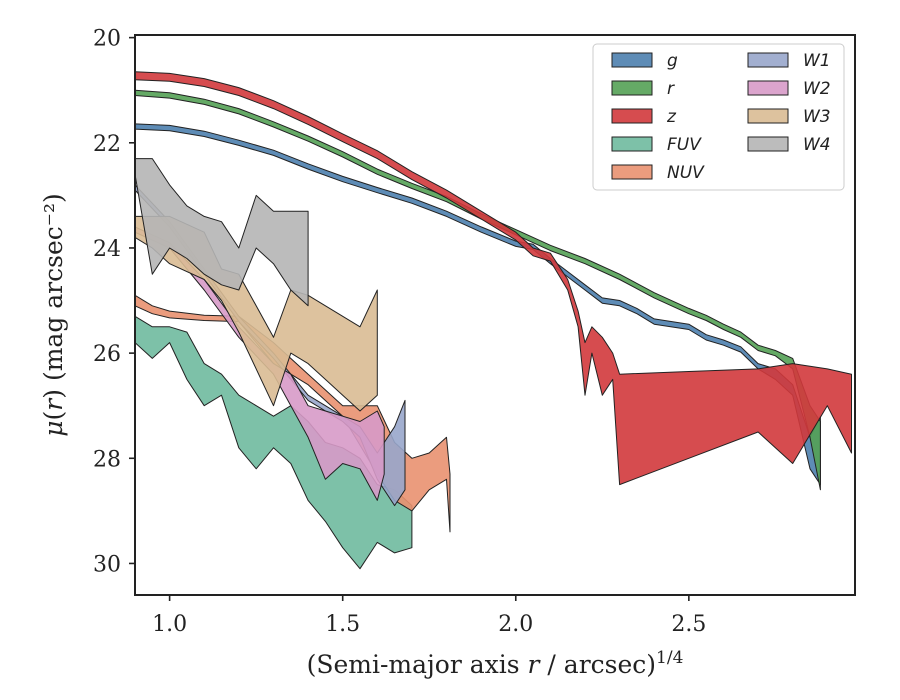 The image size is (900, 700). Describe the element at coordinates (107, 459) in the screenshot. I see `y-tick-label: 28` at that location.